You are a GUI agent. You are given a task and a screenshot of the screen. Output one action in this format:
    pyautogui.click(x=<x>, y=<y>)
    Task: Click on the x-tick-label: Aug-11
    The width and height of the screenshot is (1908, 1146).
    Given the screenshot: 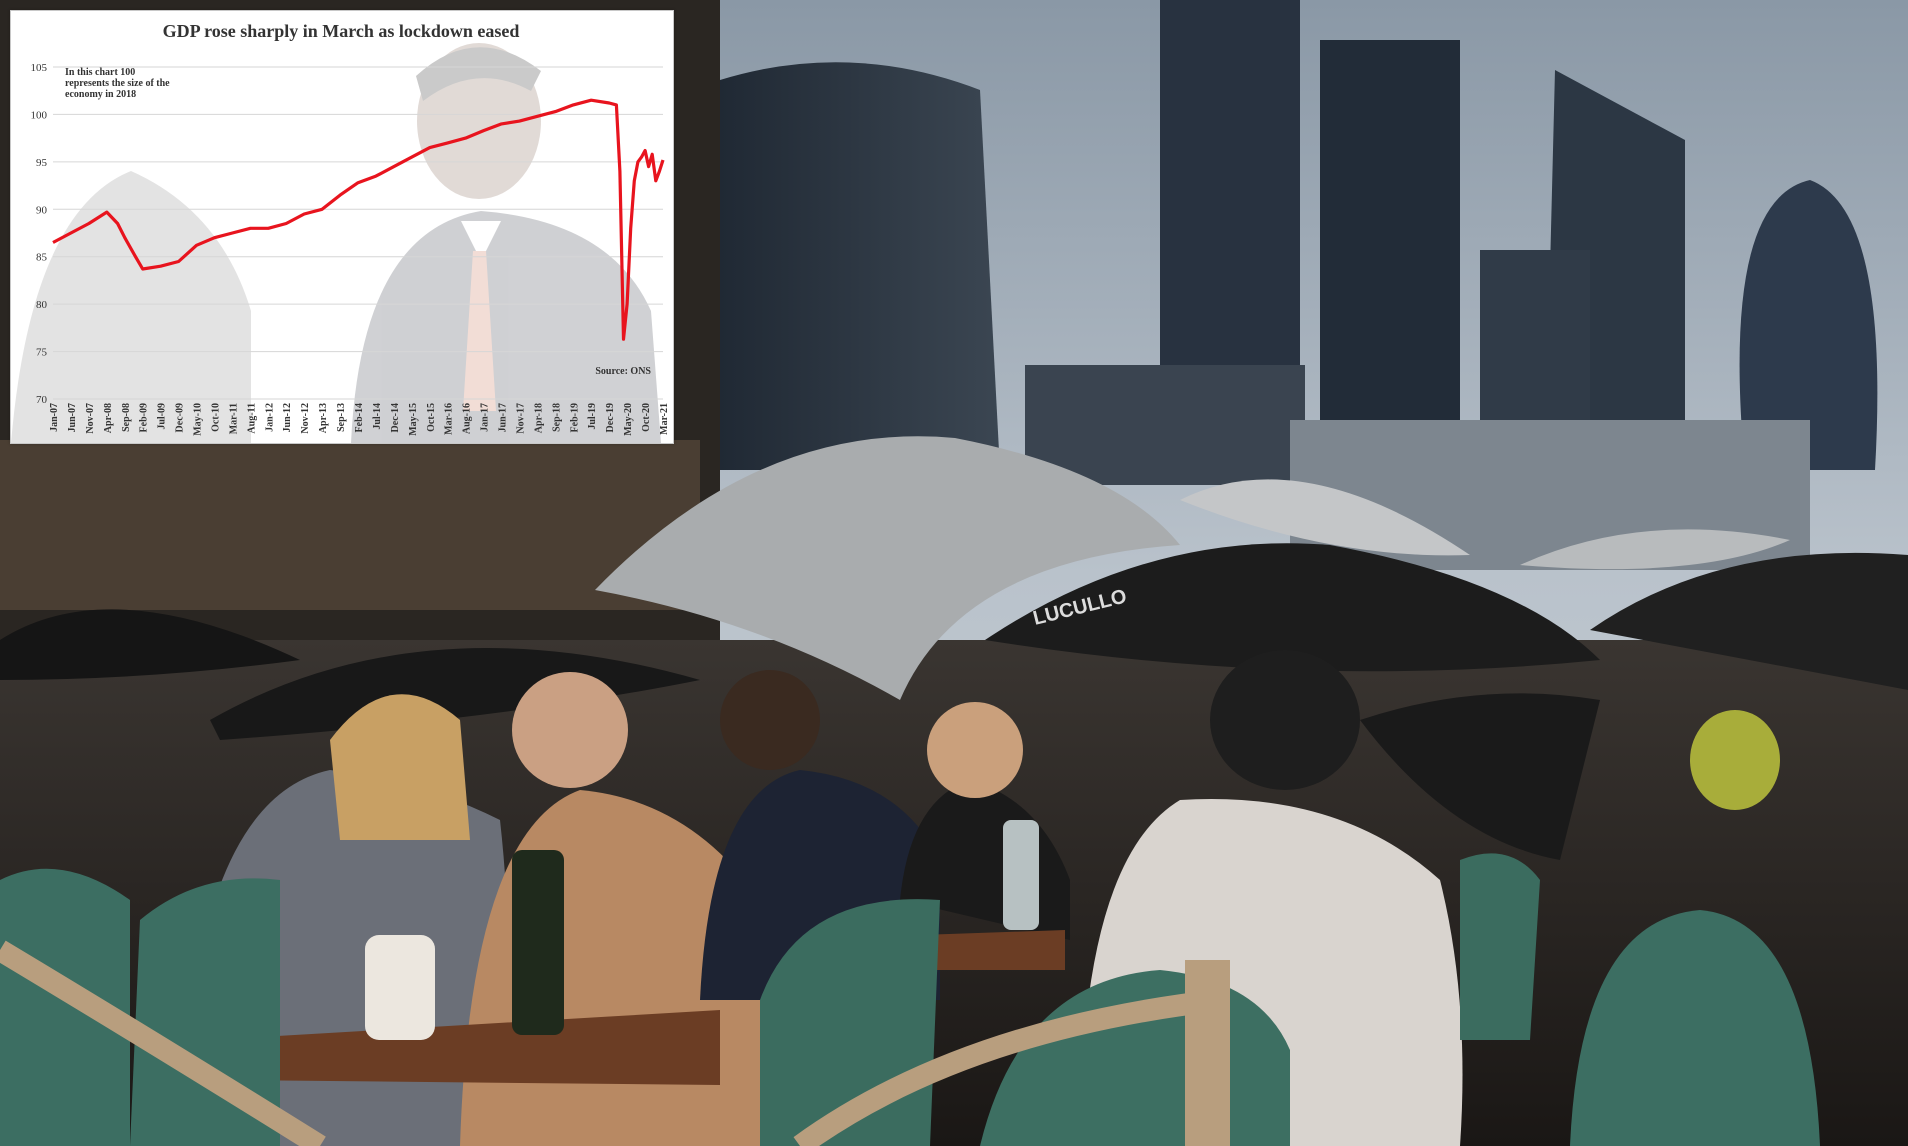 What is the action you would take?
    pyautogui.click(x=251, y=418)
    